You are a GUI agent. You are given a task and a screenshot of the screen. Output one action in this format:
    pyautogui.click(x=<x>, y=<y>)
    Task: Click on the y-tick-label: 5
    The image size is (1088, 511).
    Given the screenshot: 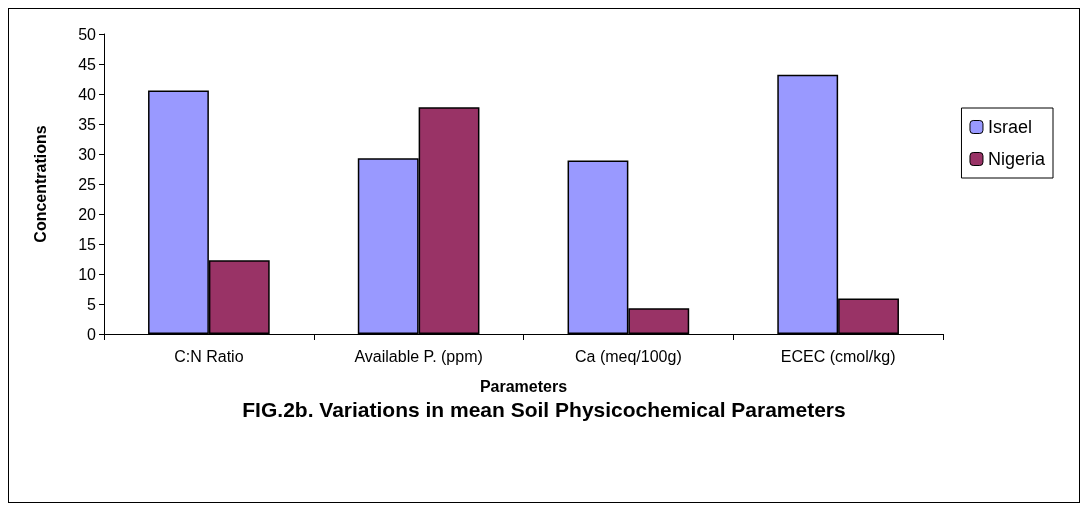 What is the action you would take?
    pyautogui.click(x=92, y=304)
    